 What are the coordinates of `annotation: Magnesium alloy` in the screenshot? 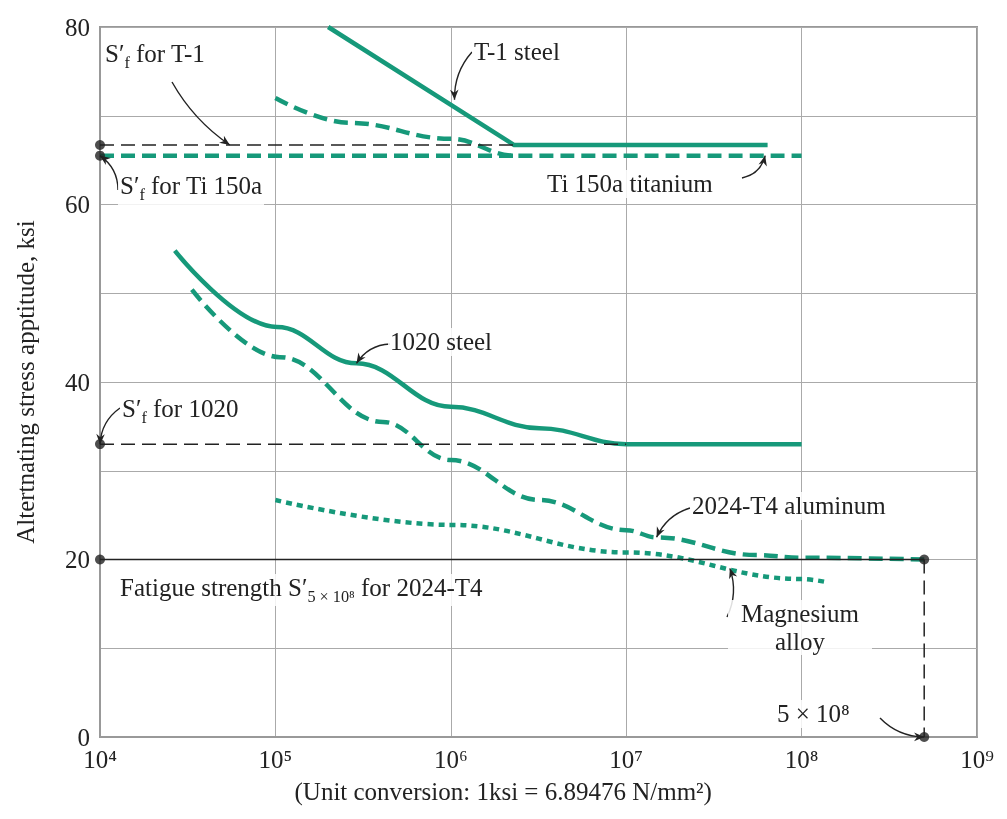 It's located at (800, 627).